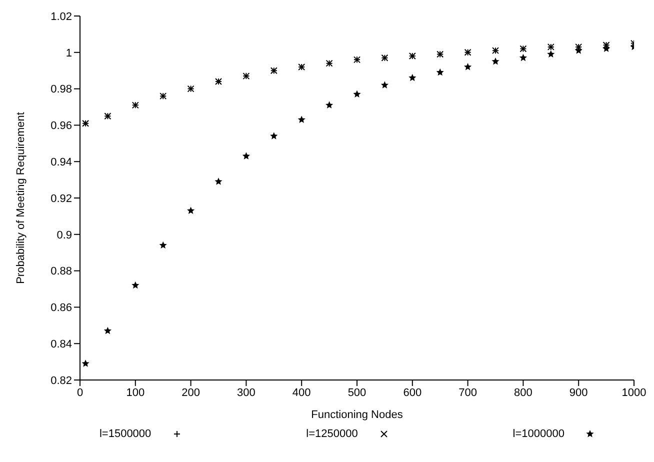 The width and height of the screenshot is (654, 462). Describe the element at coordinates (412, 392) in the screenshot. I see `x-tick-label: 600` at that location.